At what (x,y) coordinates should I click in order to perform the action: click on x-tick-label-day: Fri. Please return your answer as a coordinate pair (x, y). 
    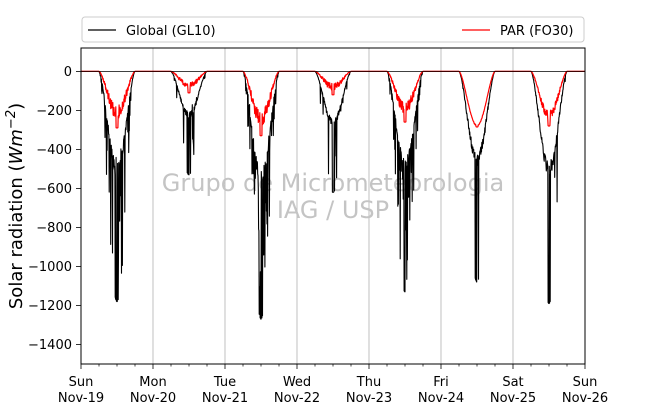
    Looking at the image, I should click on (441, 382).